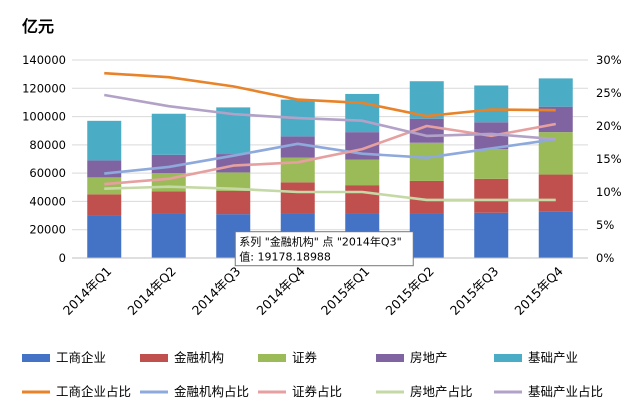 The image size is (644, 419). I want to click on legend-label: 证券占比, so click(317, 391).